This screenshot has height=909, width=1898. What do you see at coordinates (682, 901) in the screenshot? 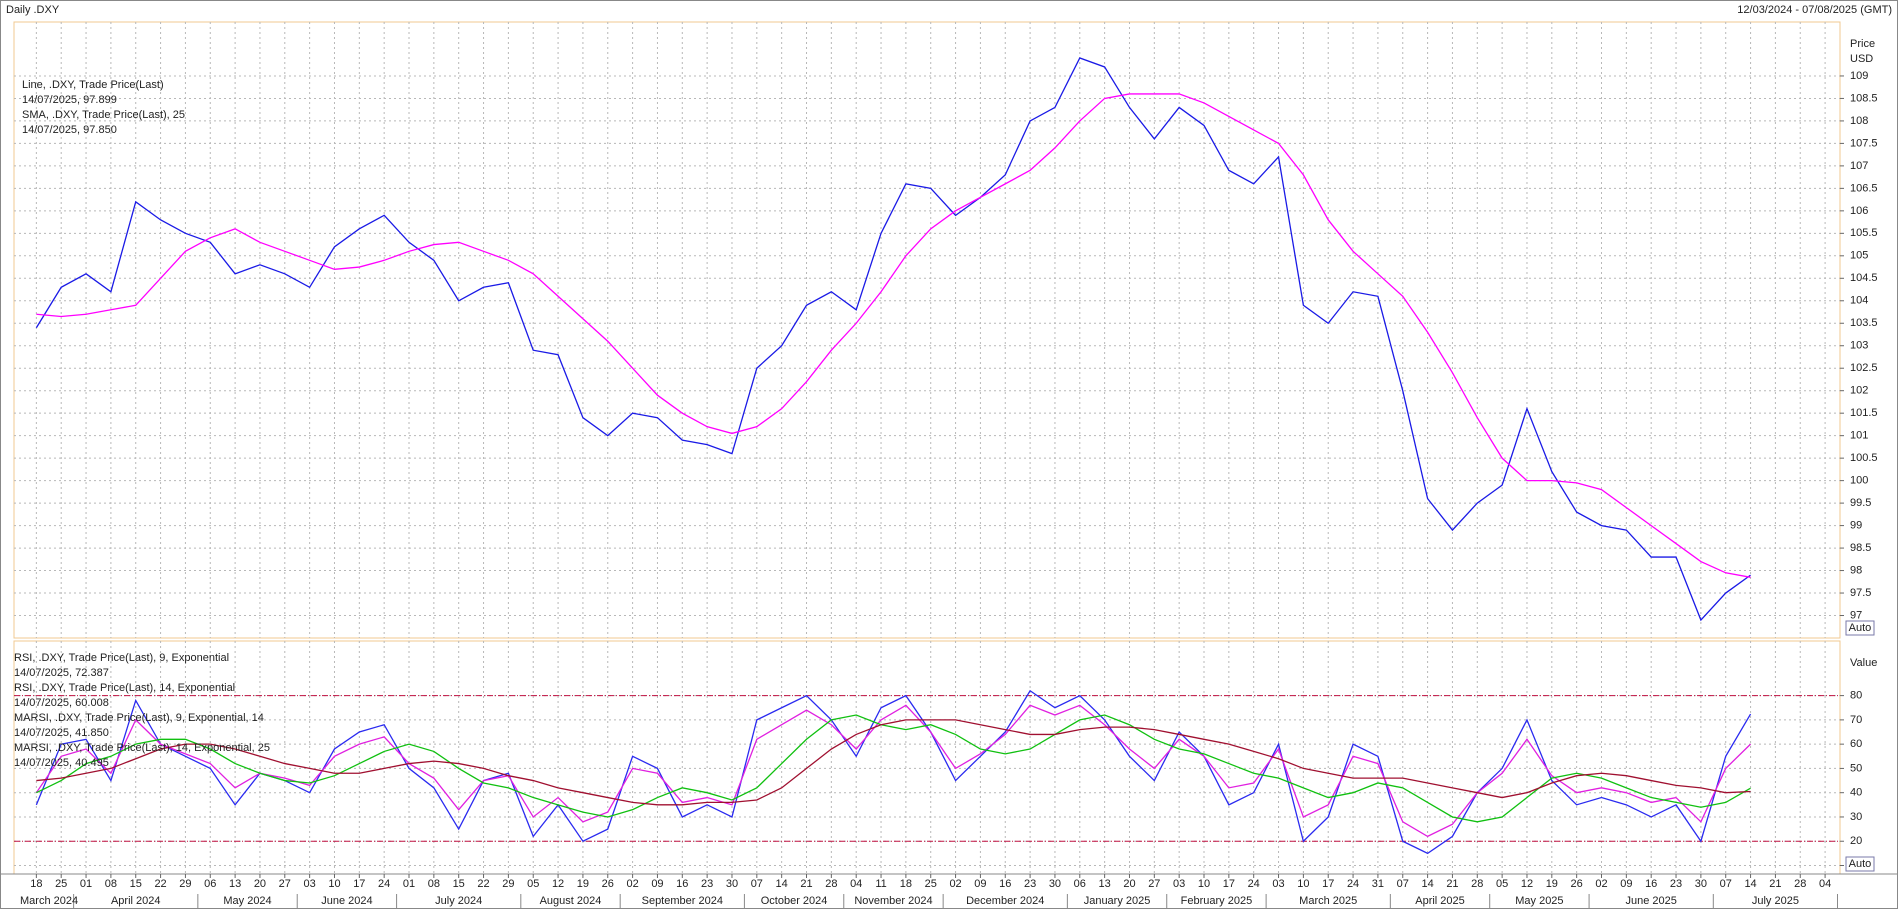
I see `month-label: September 2024` at bounding box center [682, 901].